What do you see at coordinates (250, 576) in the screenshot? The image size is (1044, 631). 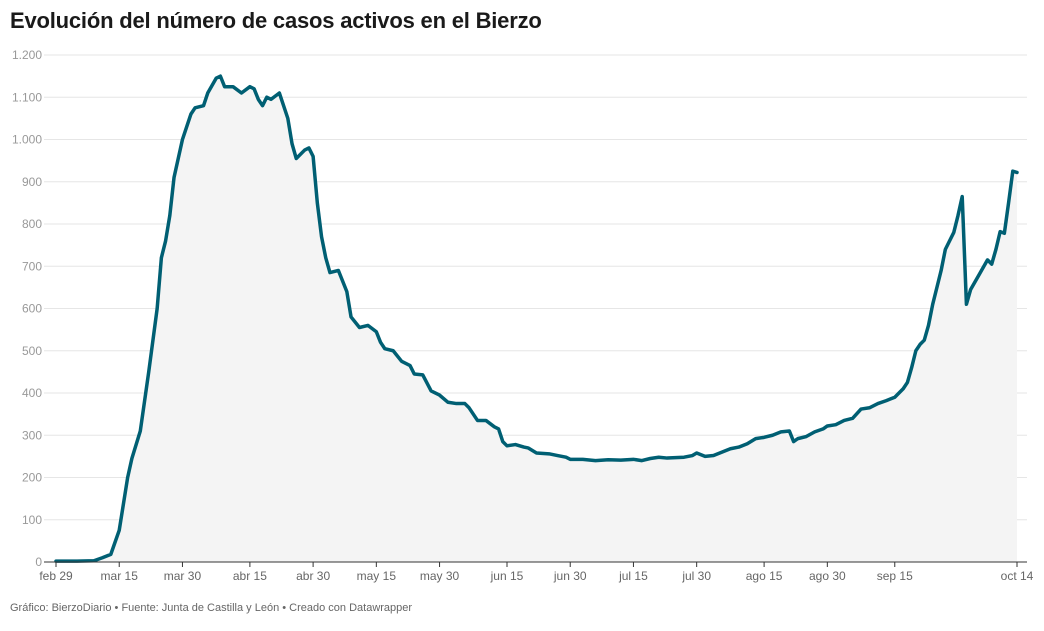 I see `x-tick-label: abr 15` at bounding box center [250, 576].